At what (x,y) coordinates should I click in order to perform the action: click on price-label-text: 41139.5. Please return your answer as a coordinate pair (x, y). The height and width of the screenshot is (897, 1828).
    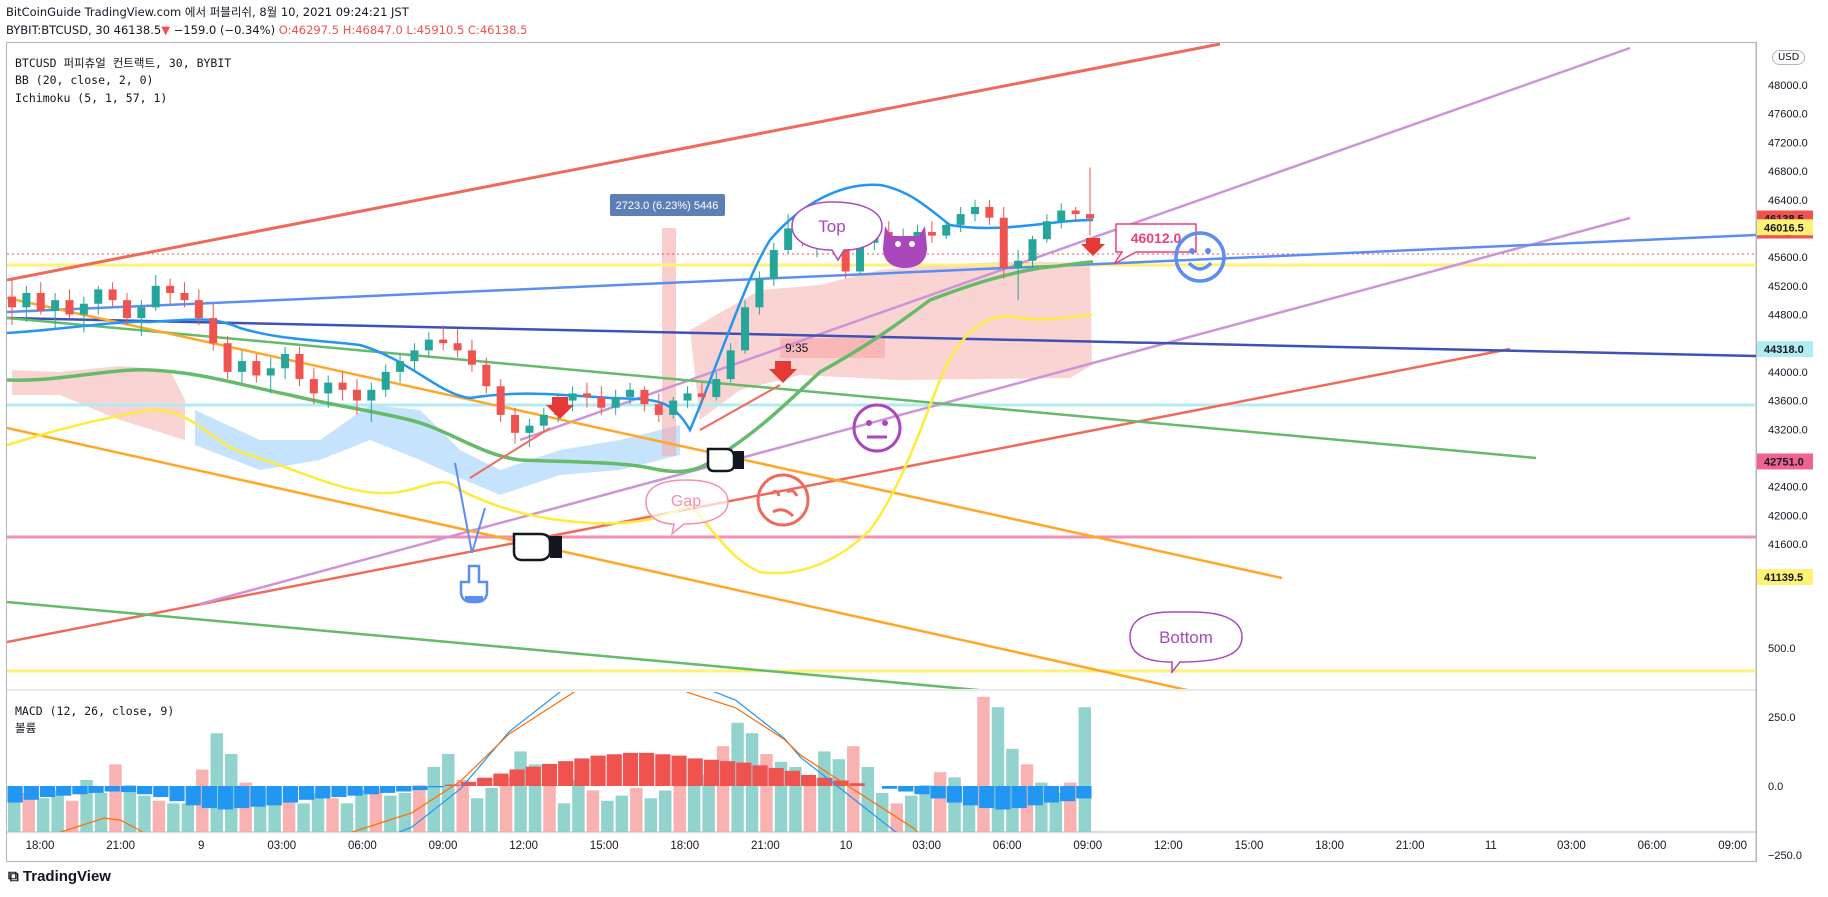
    Looking at the image, I should click on (1783, 578).